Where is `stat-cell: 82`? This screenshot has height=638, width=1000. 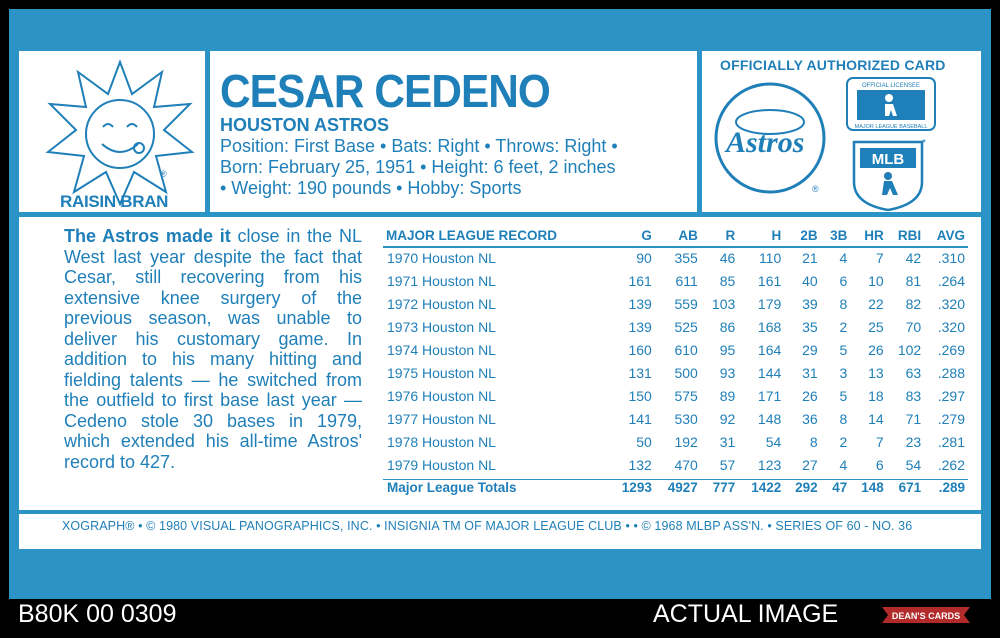
stat-cell: 82 is located at coordinates (913, 303).